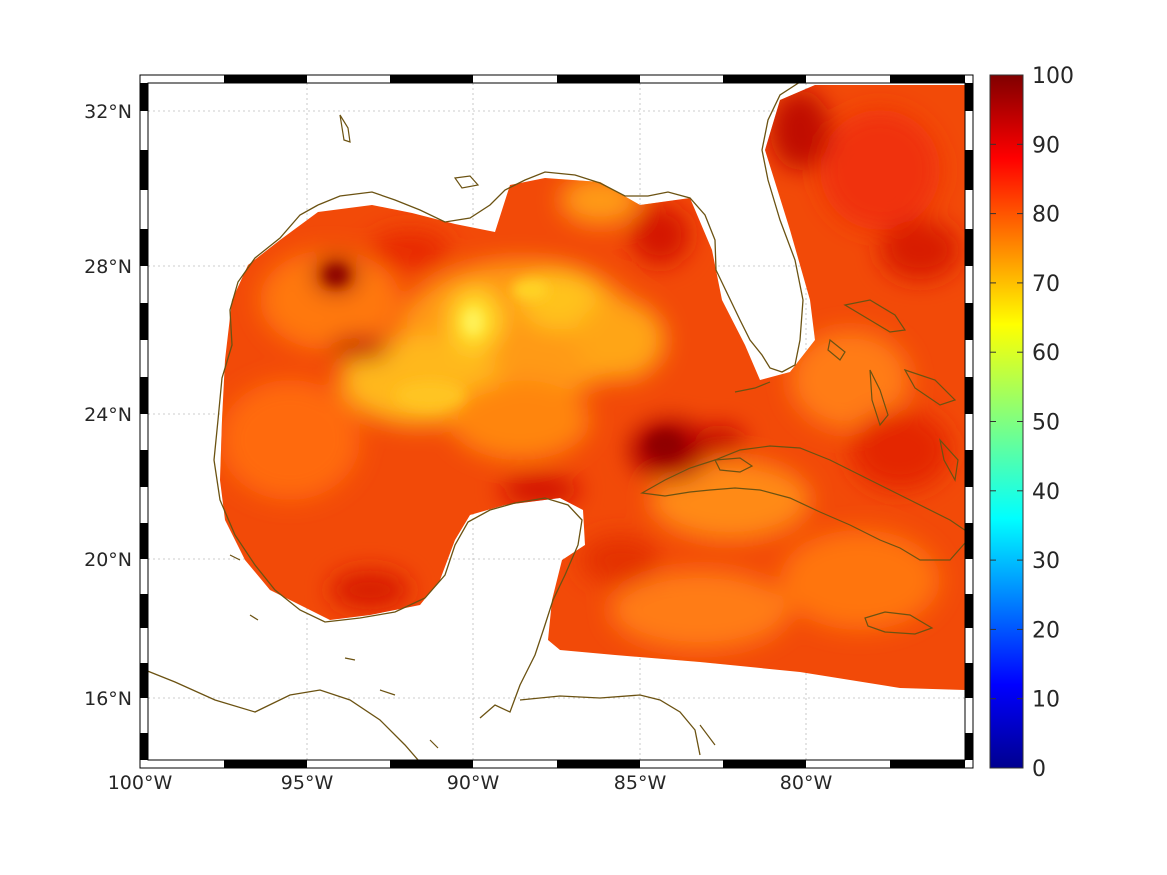 The width and height of the screenshot is (1167, 875). What do you see at coordinates (899, 623) in the screenshot?
I see `jamaica` at bounding box center [899, 623].